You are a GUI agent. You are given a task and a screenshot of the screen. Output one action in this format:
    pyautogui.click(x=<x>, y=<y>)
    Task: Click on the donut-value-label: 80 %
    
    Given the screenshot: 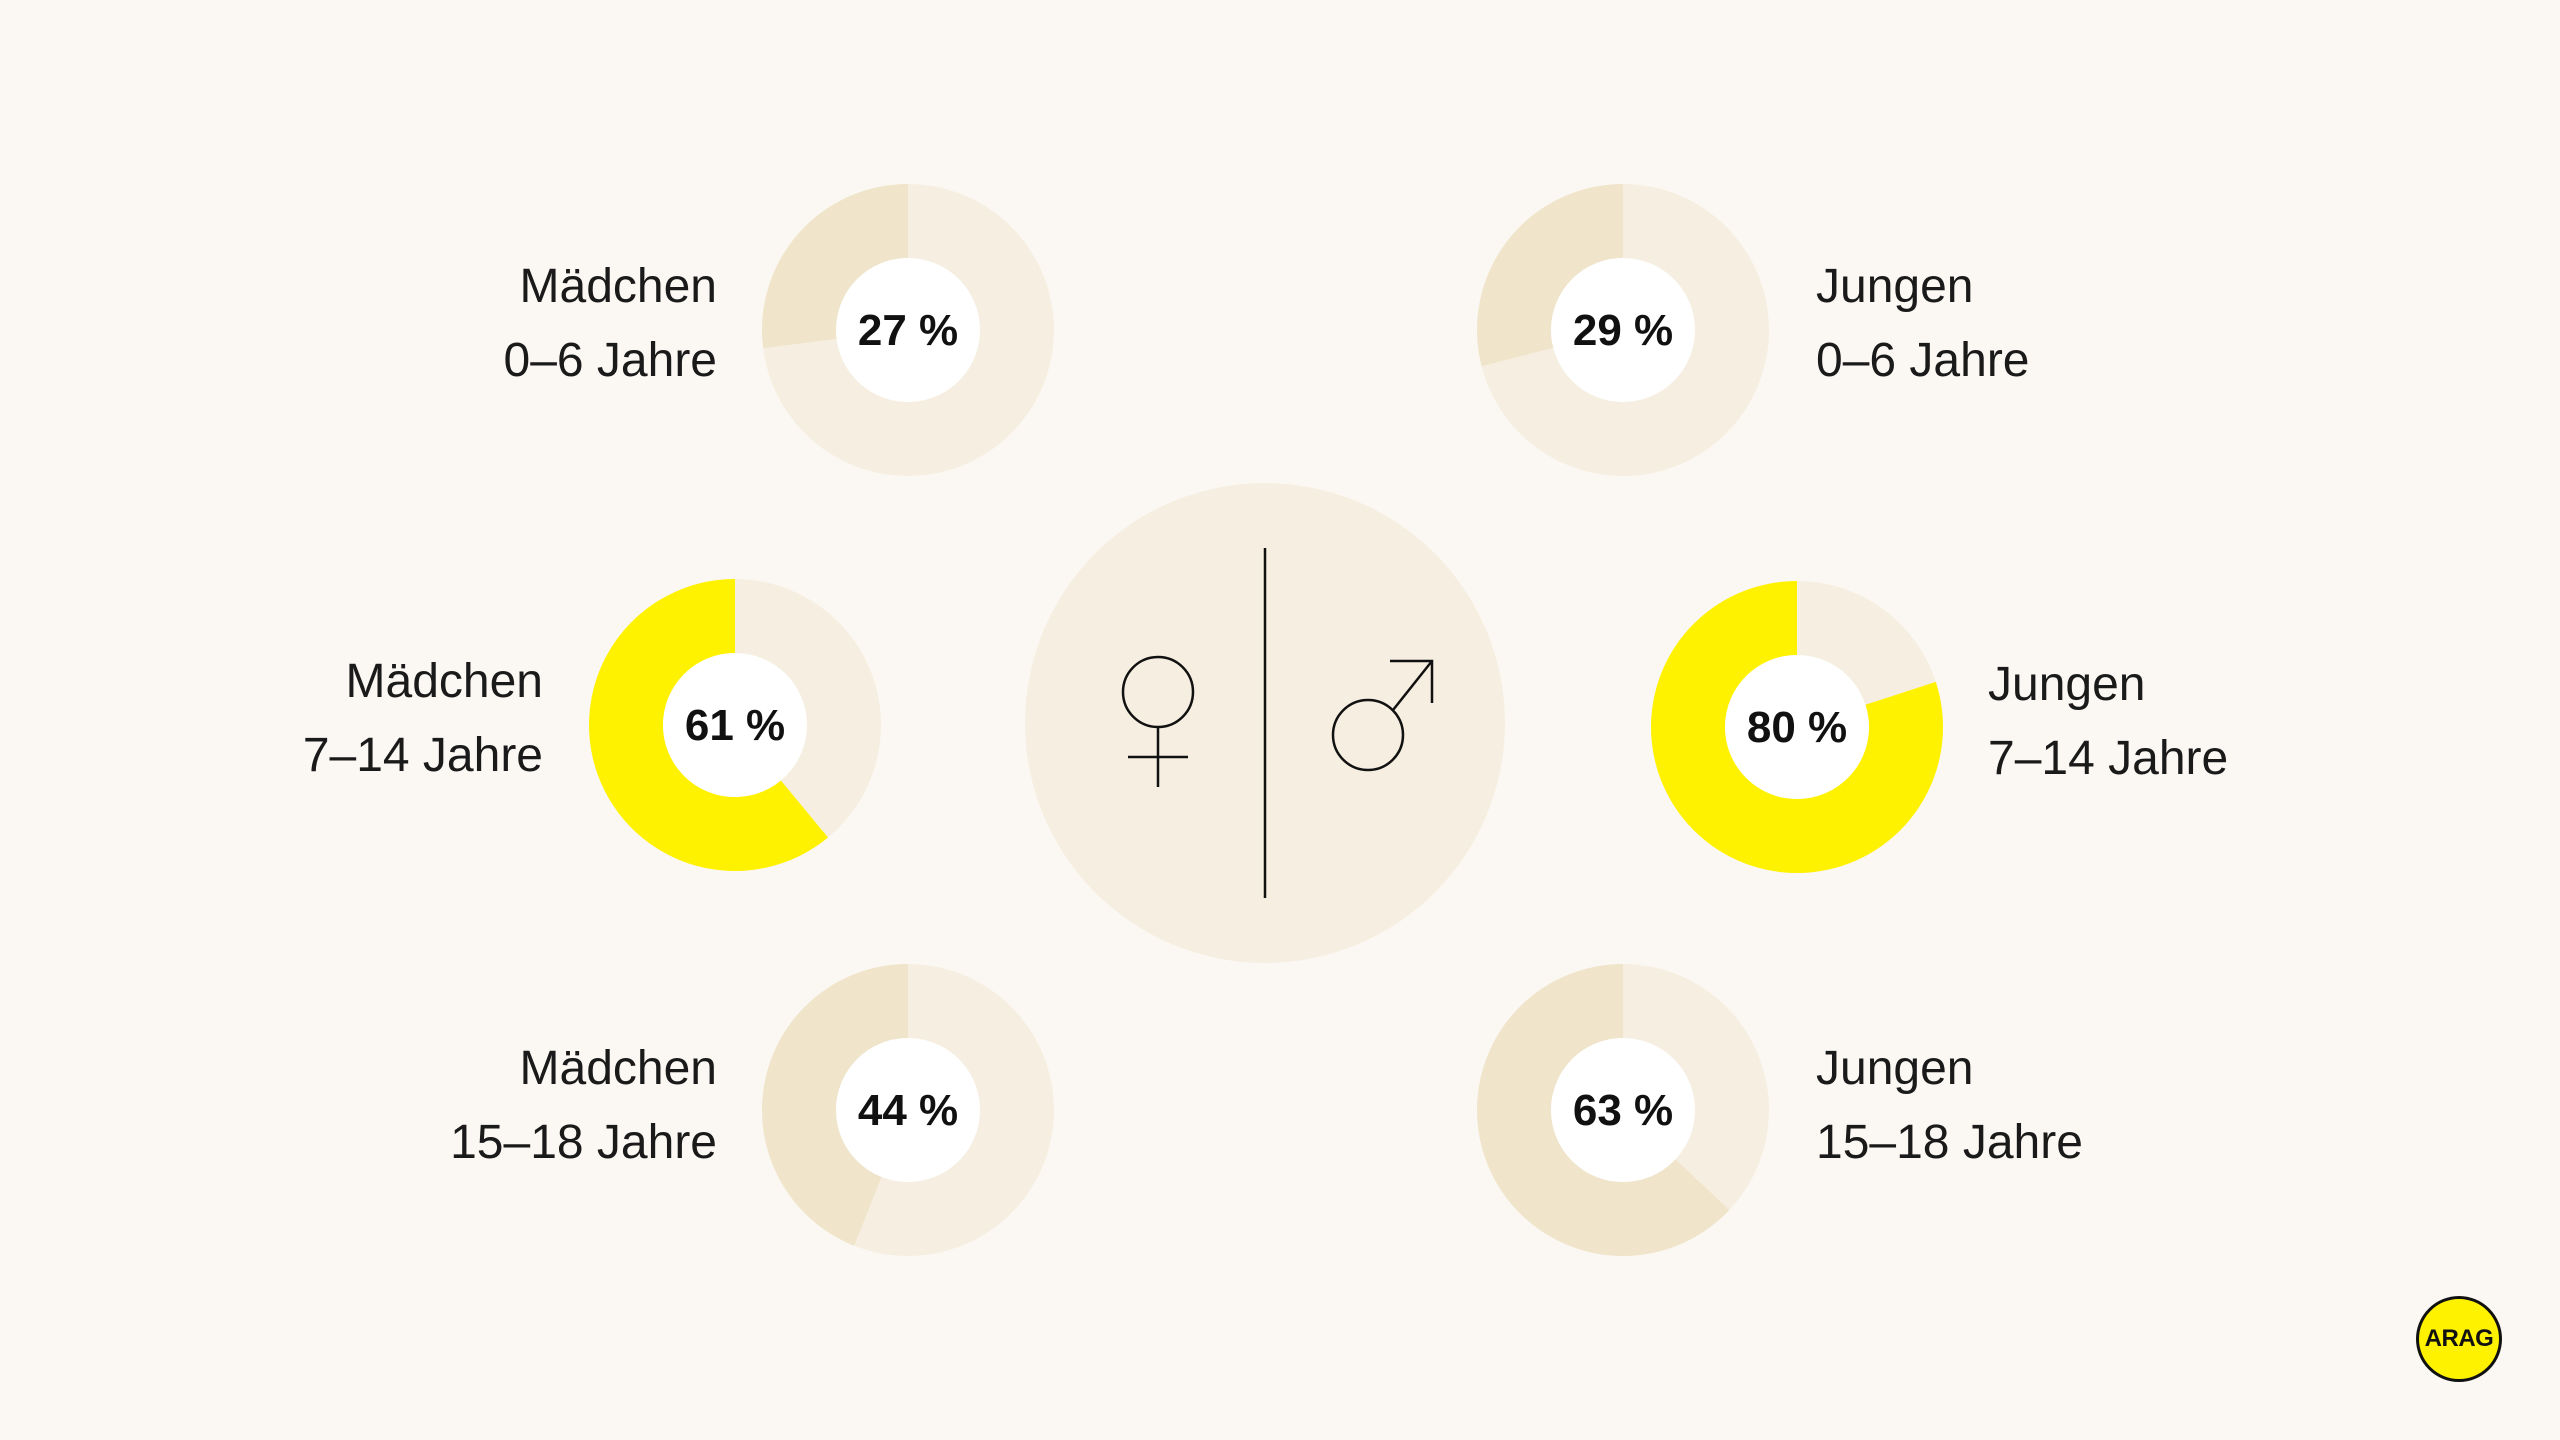 What is the action you would take?
    pyautogui.click(x=1797, y=727)
    